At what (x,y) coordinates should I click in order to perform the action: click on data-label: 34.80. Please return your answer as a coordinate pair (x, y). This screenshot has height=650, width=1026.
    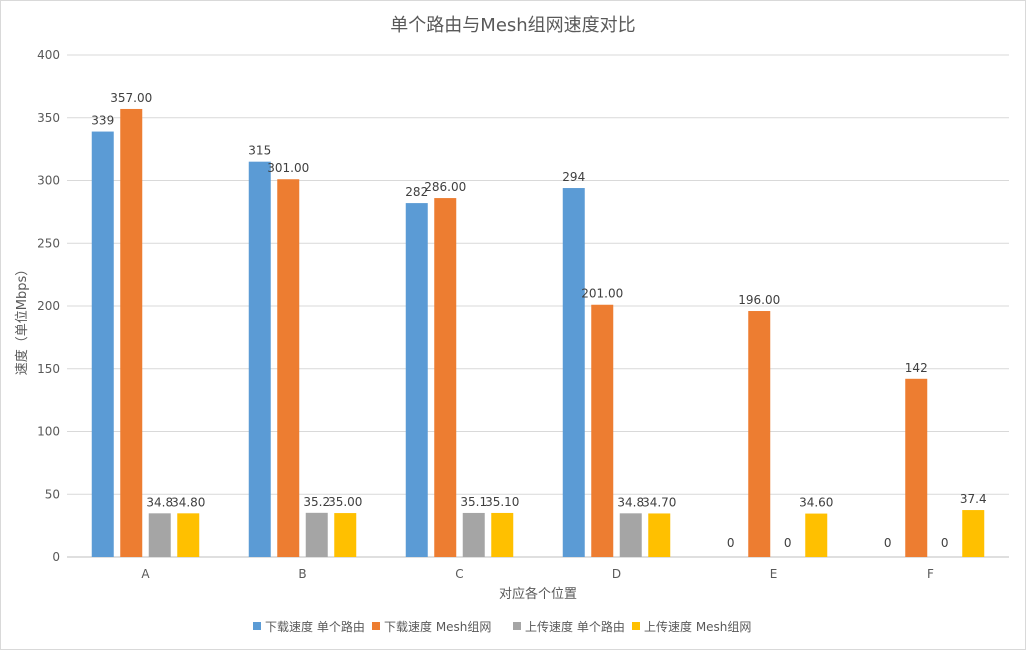
    Looking at the image, I should click on (188, 502).